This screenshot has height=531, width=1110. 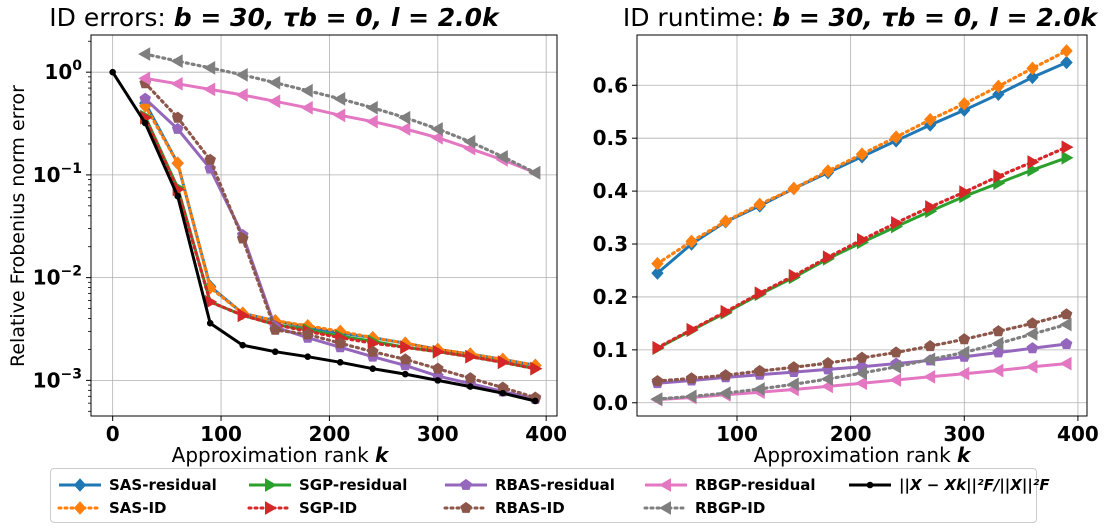 I want to click on legend-item-rbas-residual: RBAS-residual, so click(x=529, y=485).